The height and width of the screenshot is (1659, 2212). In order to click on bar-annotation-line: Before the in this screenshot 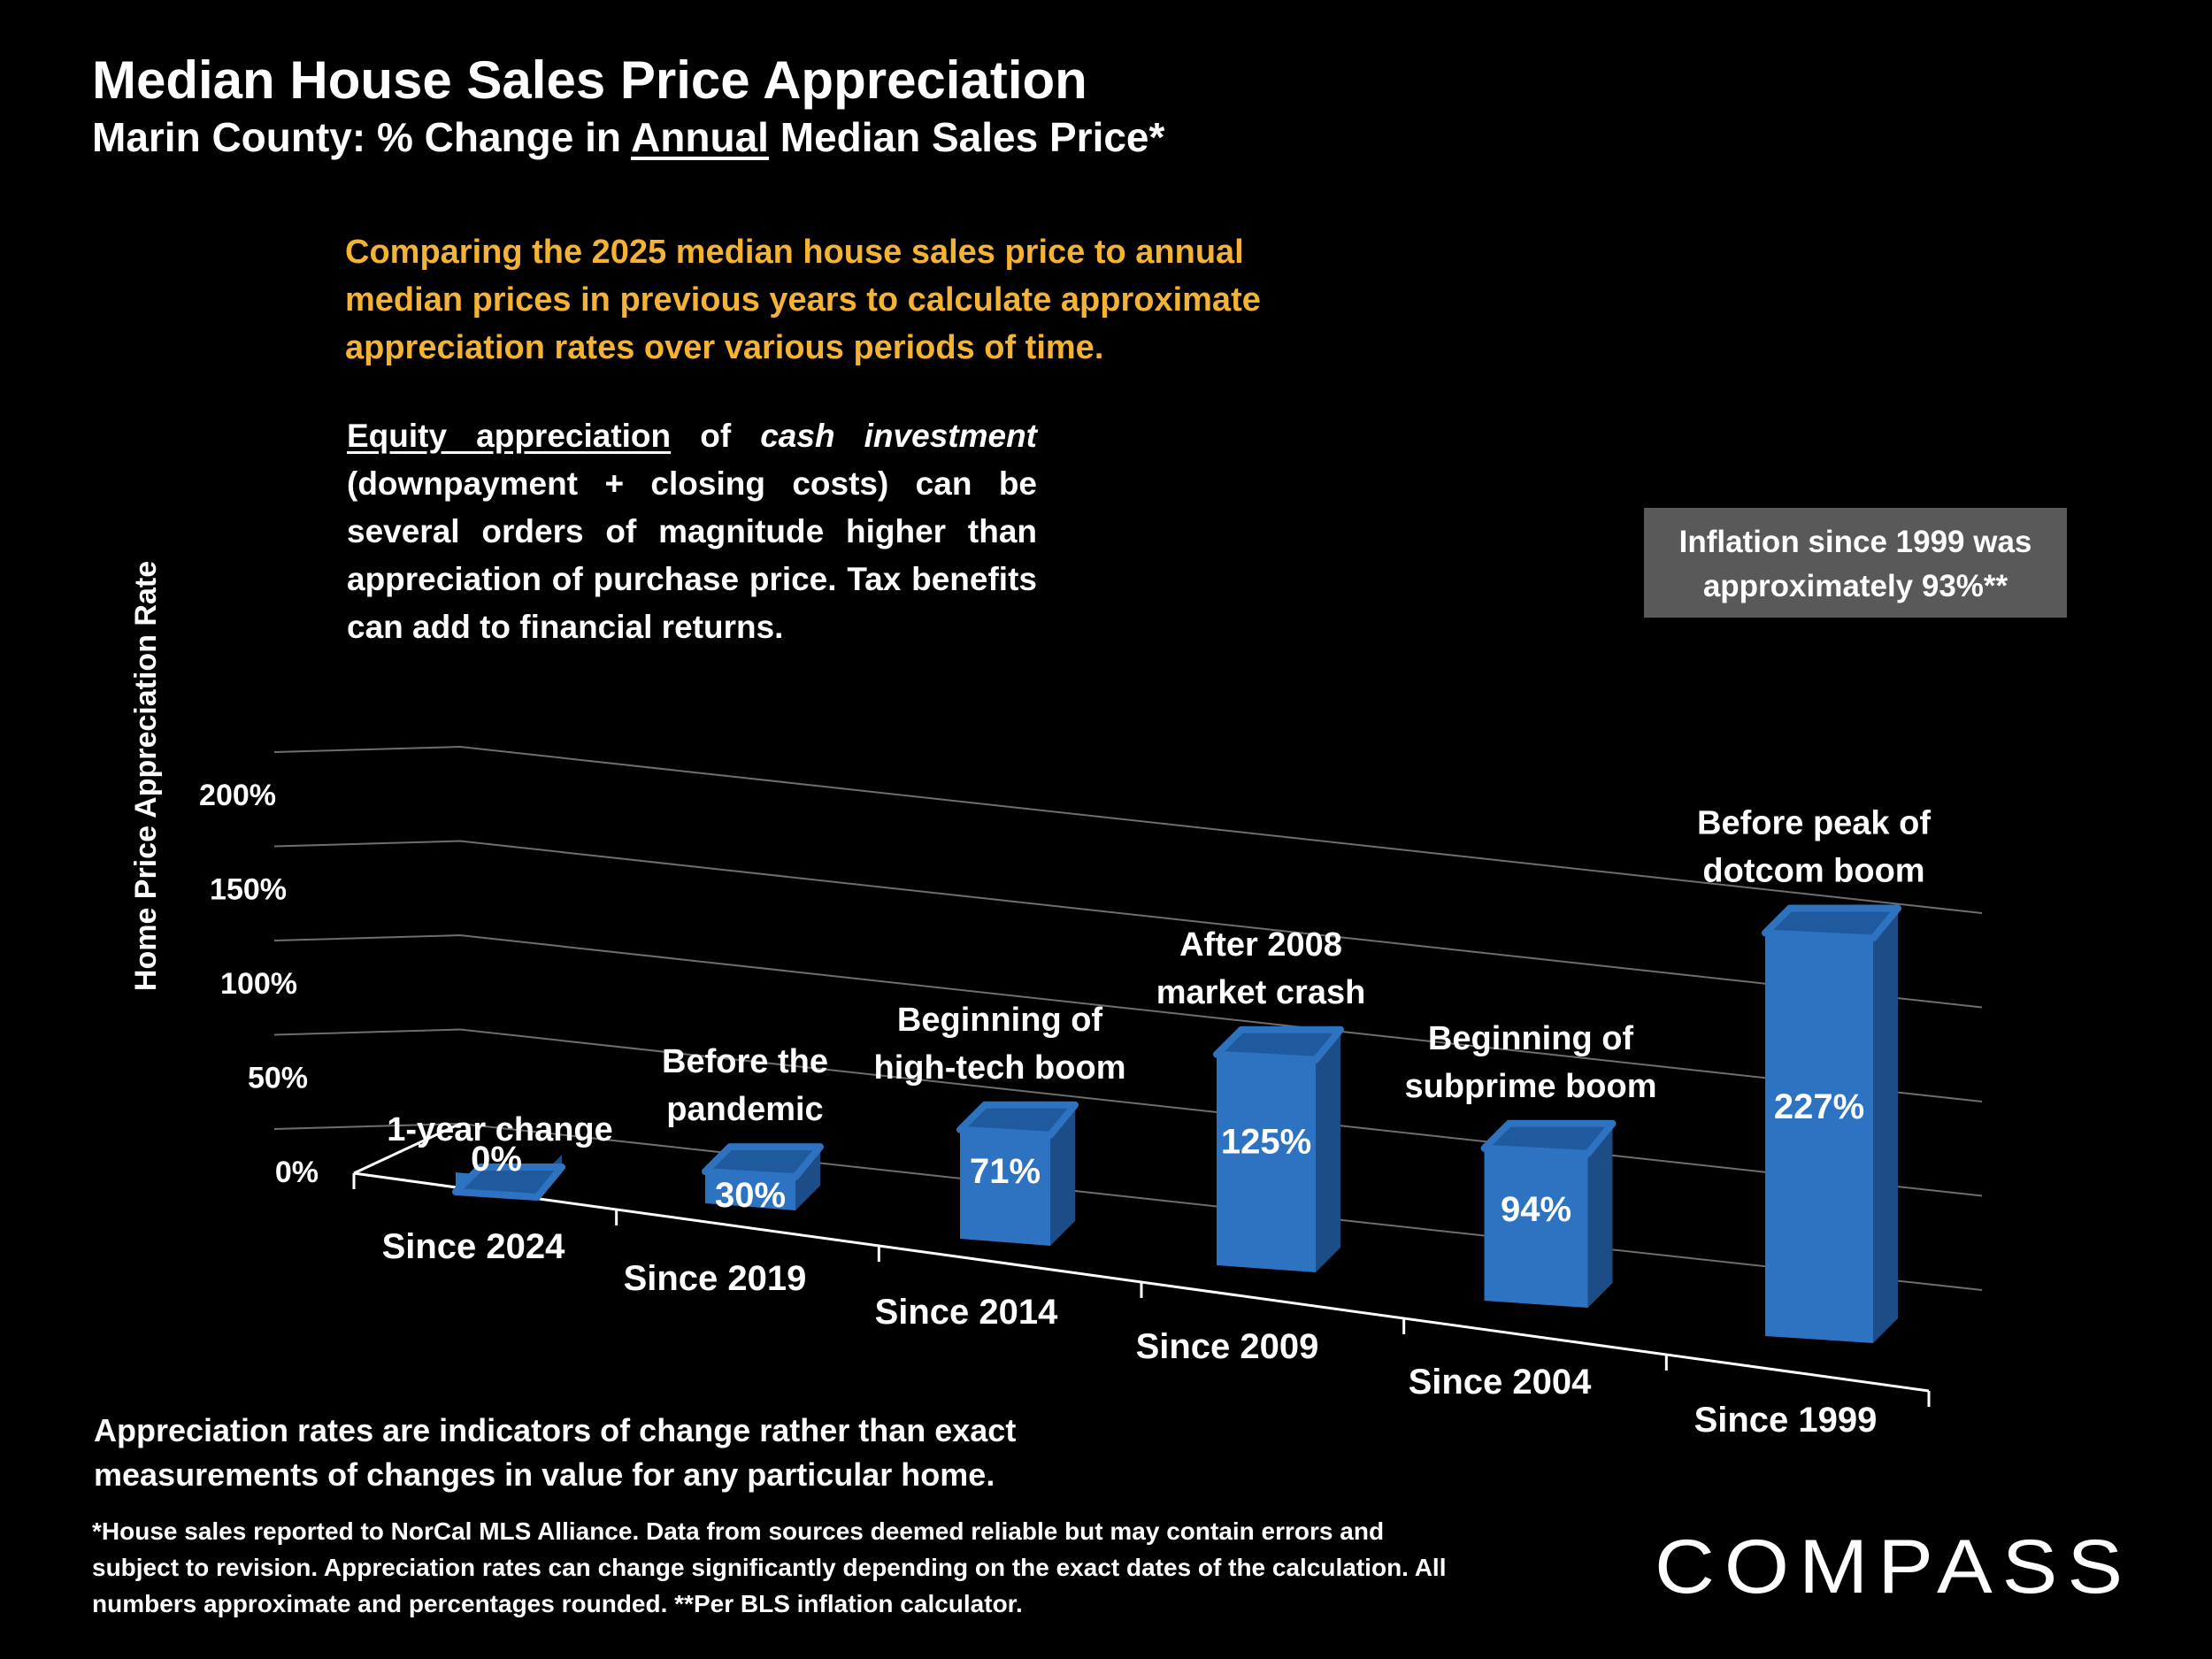, I will do `click(745, 1061)`.